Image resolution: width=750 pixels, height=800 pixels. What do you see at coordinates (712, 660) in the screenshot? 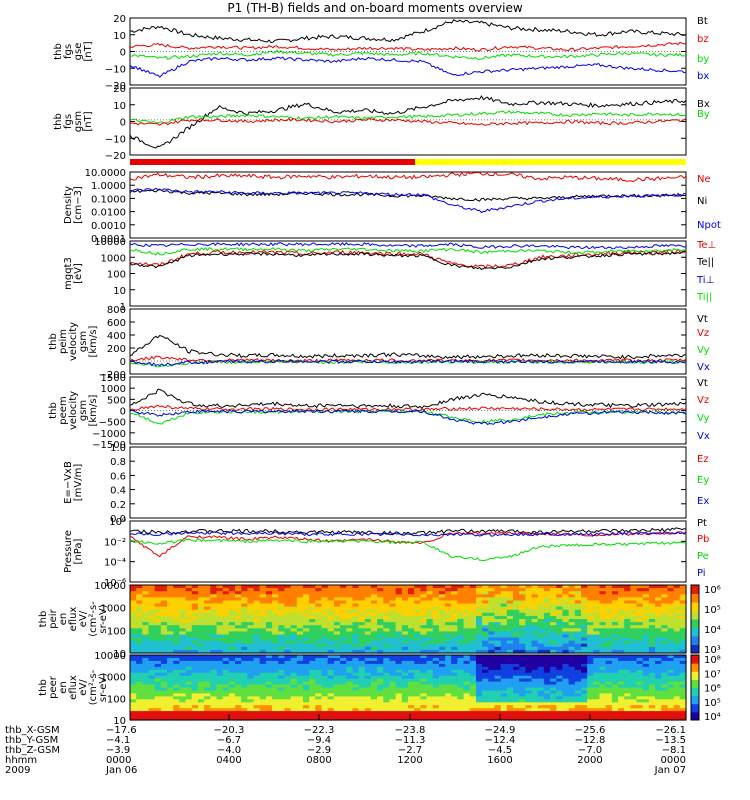
I see `colorbar-tick: 10⁸` at bounding box center [712, 660].